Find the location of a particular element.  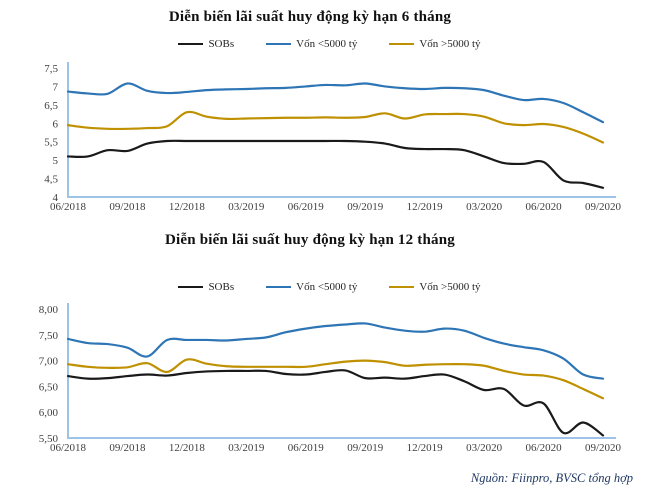

y-tick-label: 5,5 is located at coordinates (51, 143).